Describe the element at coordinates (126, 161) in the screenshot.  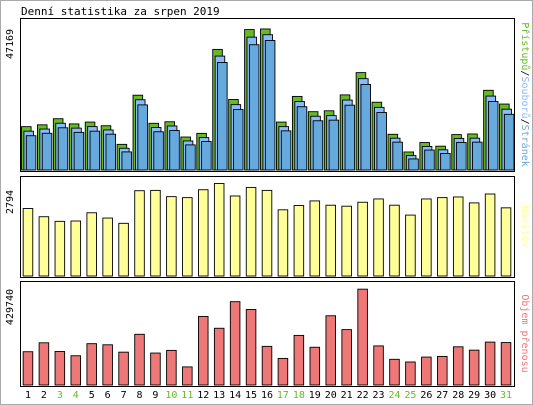
I see `bar-stránek-7` at that location.